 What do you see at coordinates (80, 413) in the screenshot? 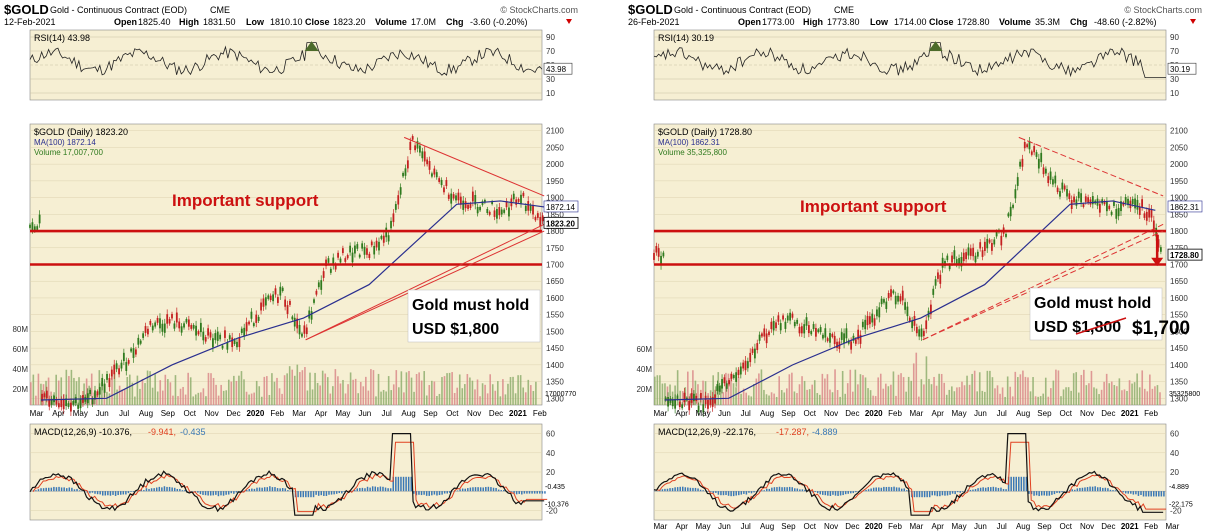
I see `month-tick-label: May` at bounding box center [80, 413].